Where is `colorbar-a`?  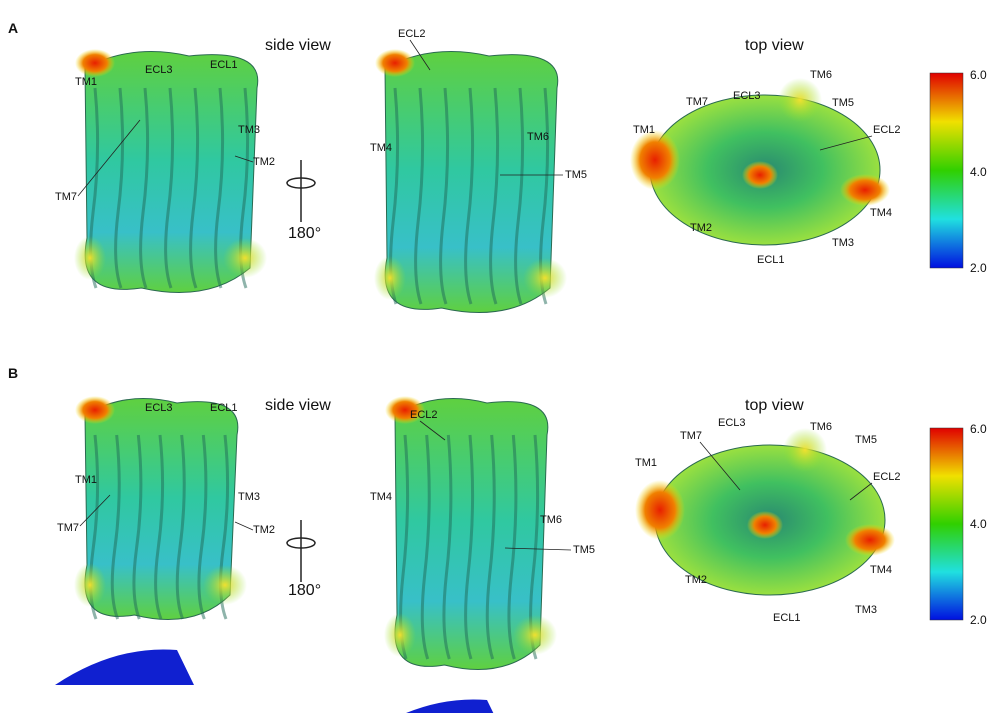
colorbar-a is located at coordinates (946, 170).